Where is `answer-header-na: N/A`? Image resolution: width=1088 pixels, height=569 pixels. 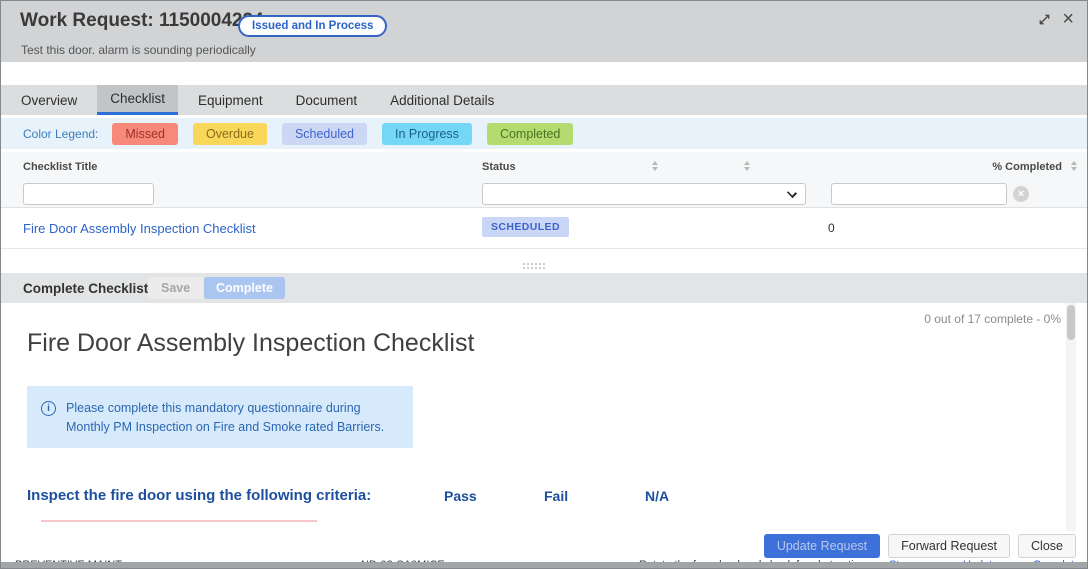 answer-header-na: N/A is located at coordinates (657, 496).